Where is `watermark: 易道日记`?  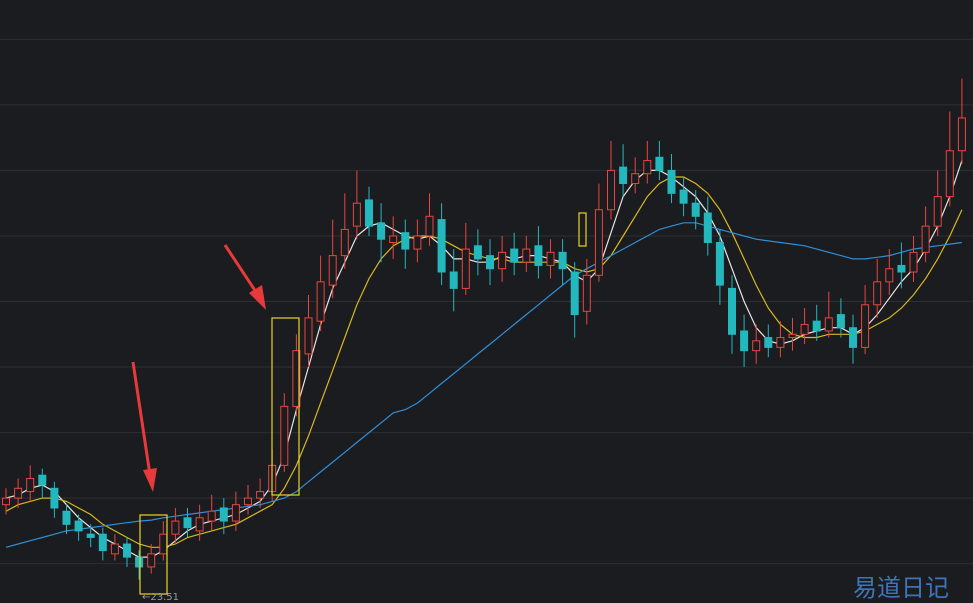 watermark: 易道日记 is located at coordinates (901, 588).